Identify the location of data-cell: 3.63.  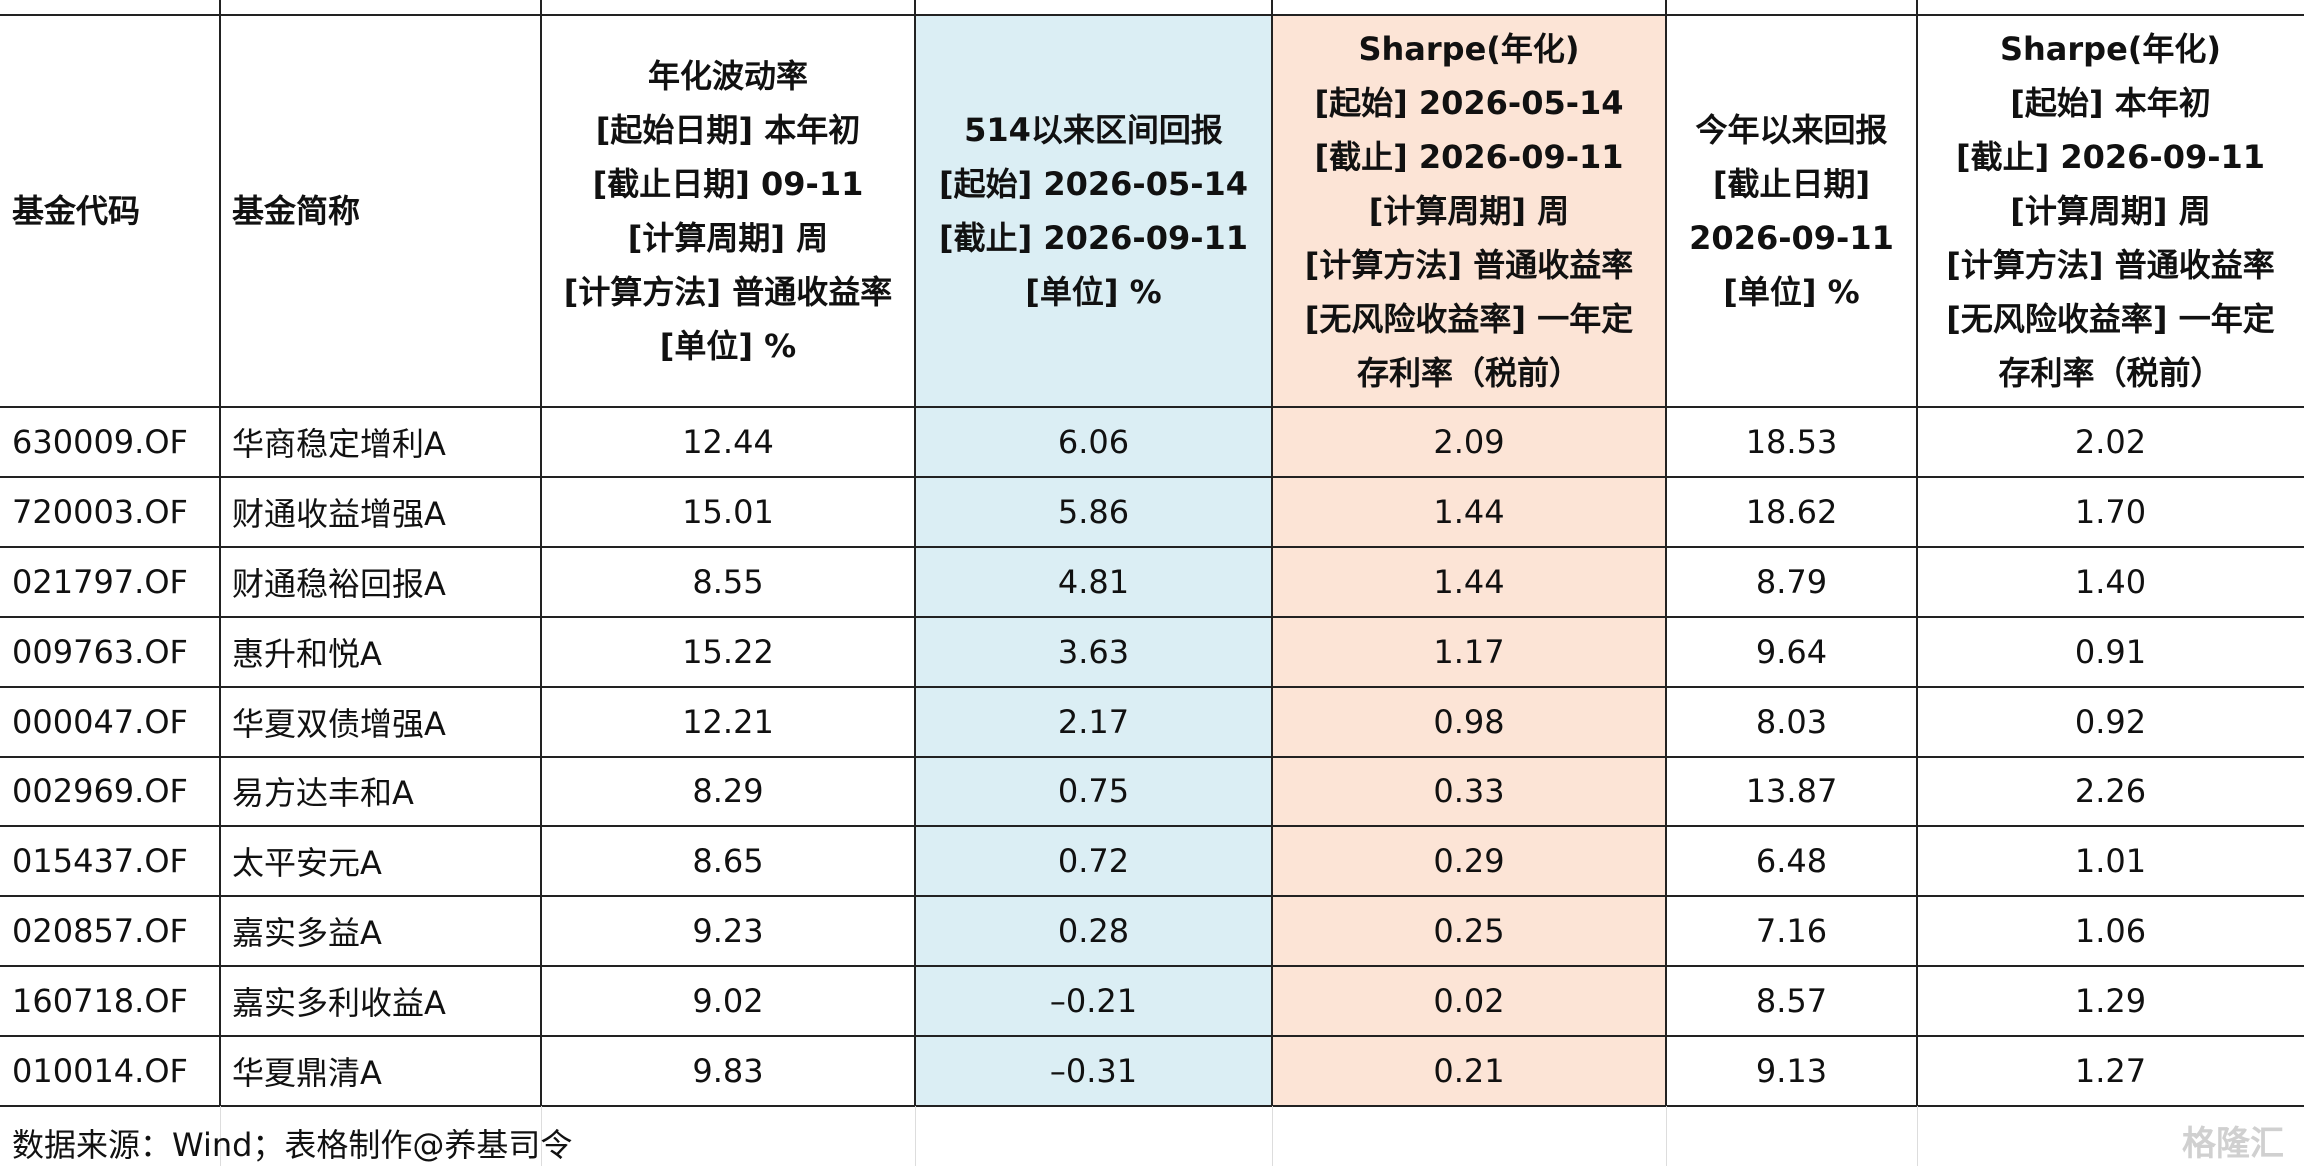
(1093, 651).